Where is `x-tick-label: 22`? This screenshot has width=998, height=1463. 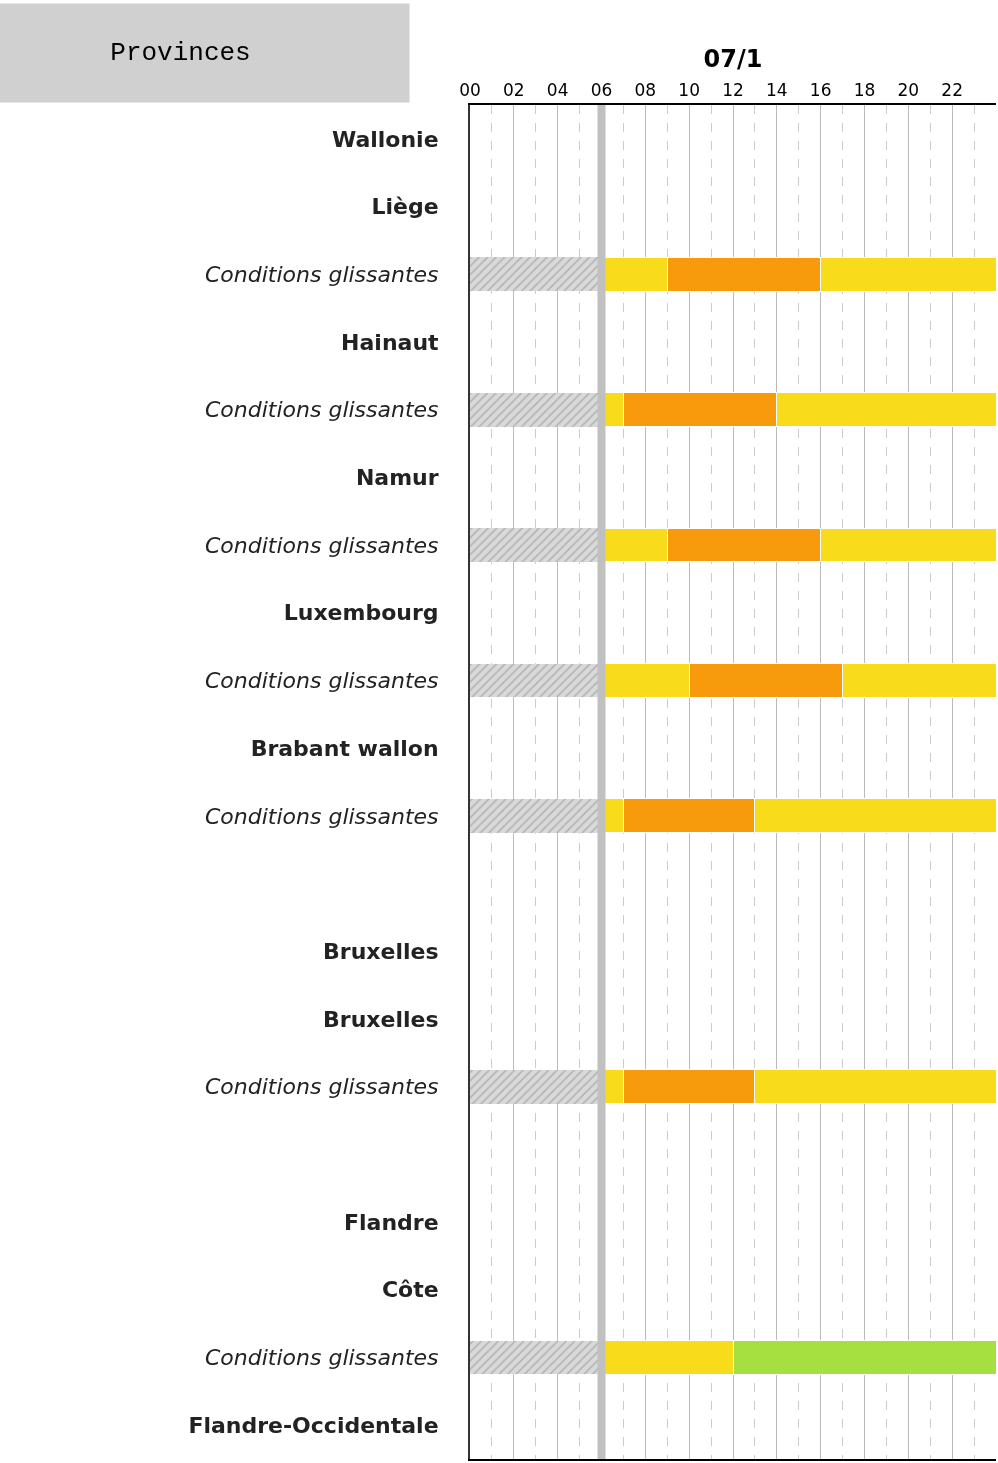 x-tick-label: 22 is located at coordinates (952, 90).